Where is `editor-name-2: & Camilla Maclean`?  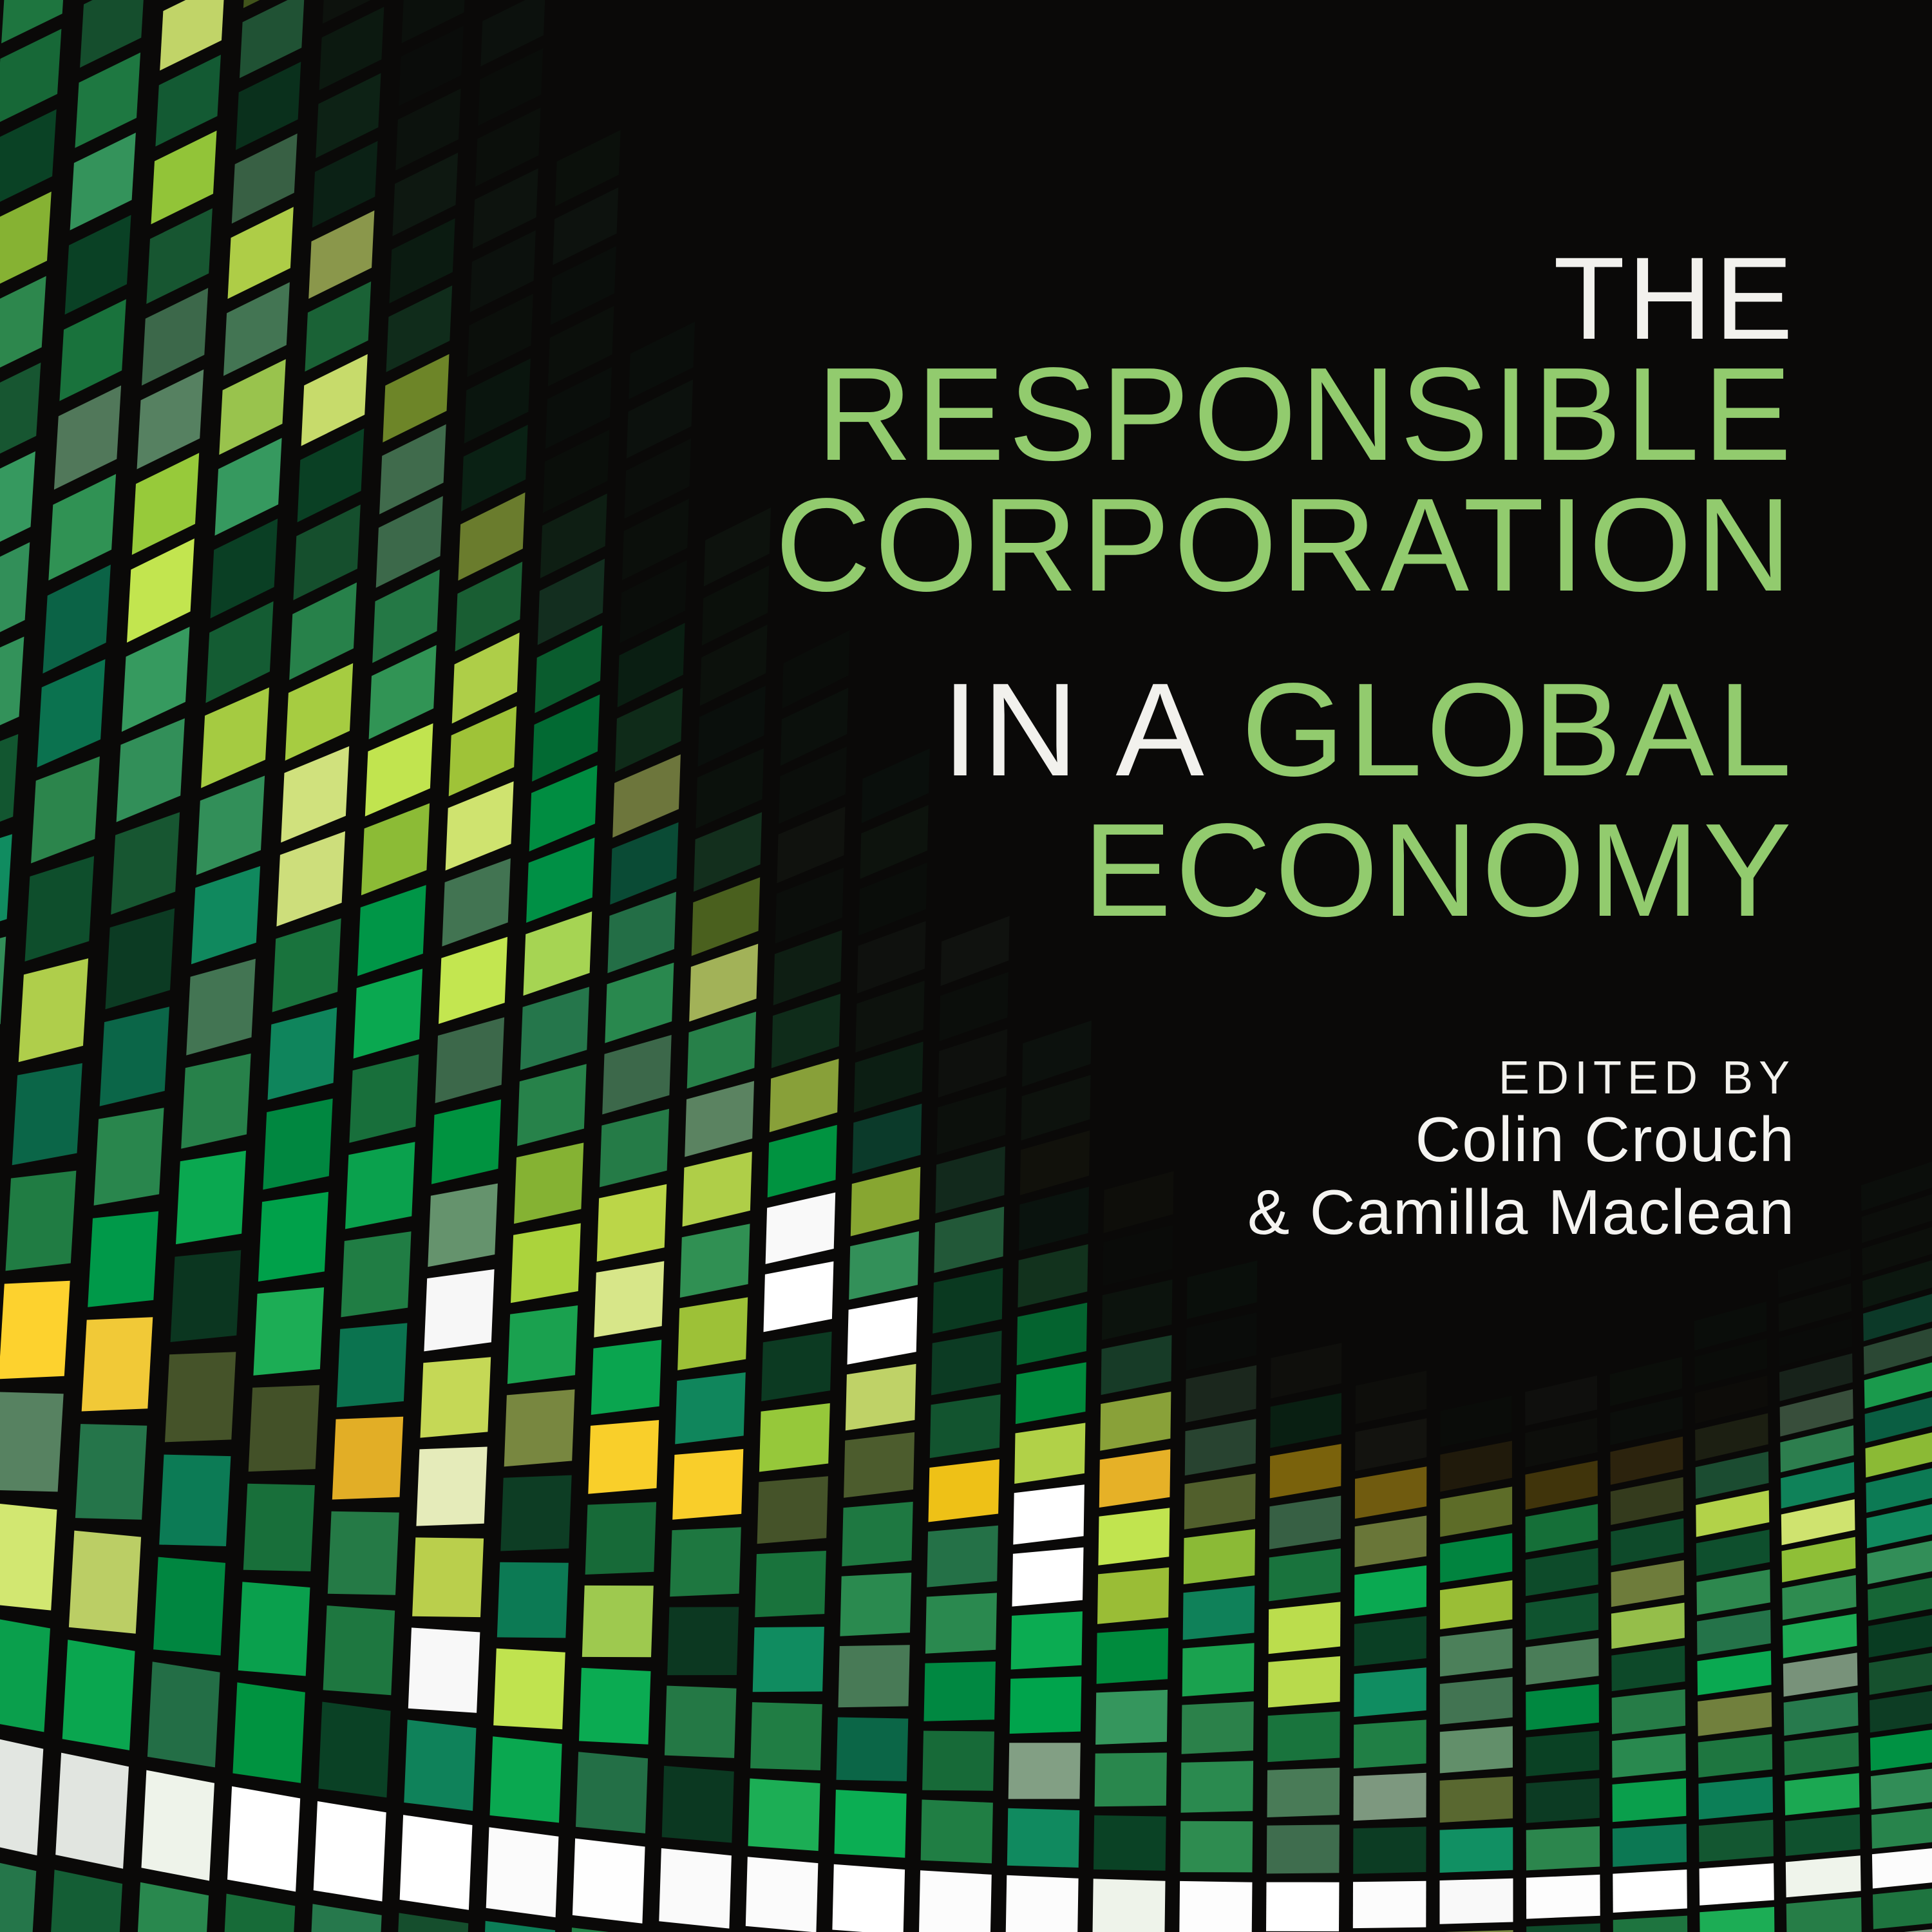 editor-name-2: & Camilla Maclean is located at coordinates (1521, 1212).